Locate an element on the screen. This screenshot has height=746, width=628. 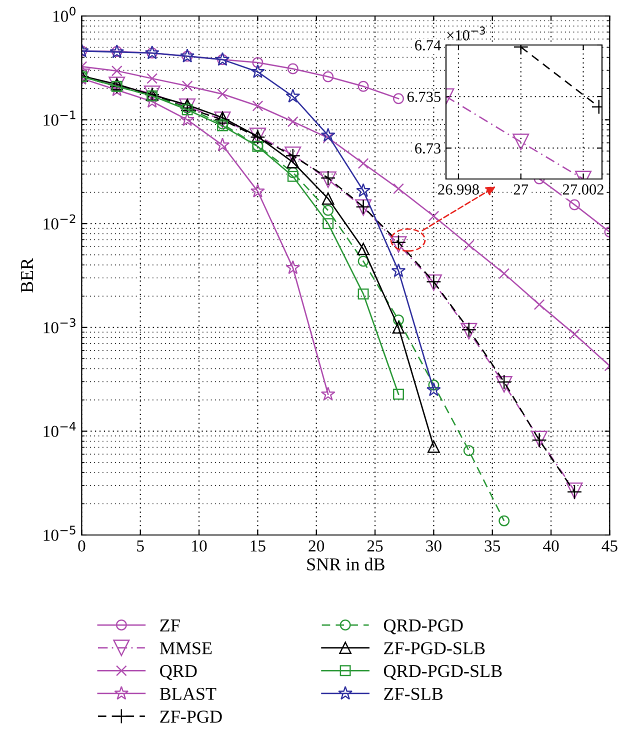
x-tick-label: 35 is located at coordinates (492, 546).